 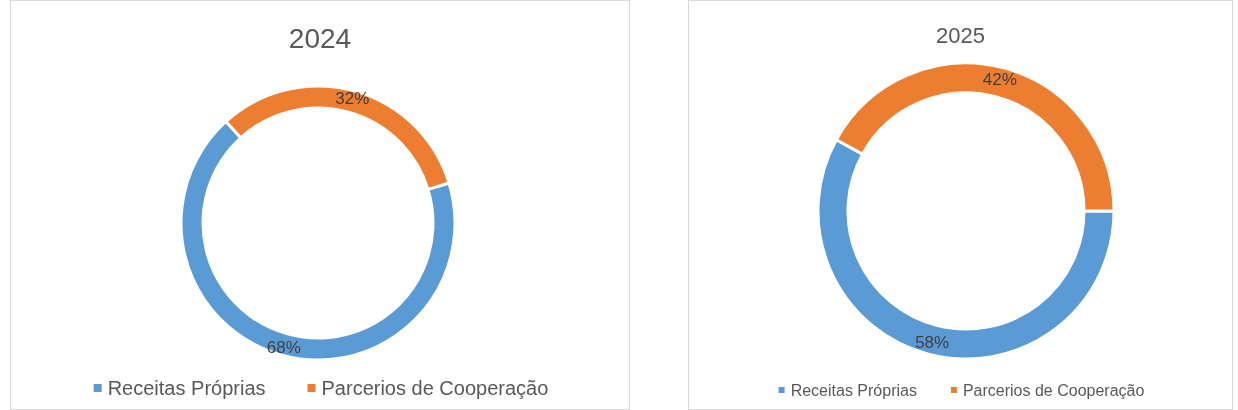 What do you see at coordinates (960, 35) in the screenshot?
I see `chart-title: 2025` at bounding box center [960, 35].